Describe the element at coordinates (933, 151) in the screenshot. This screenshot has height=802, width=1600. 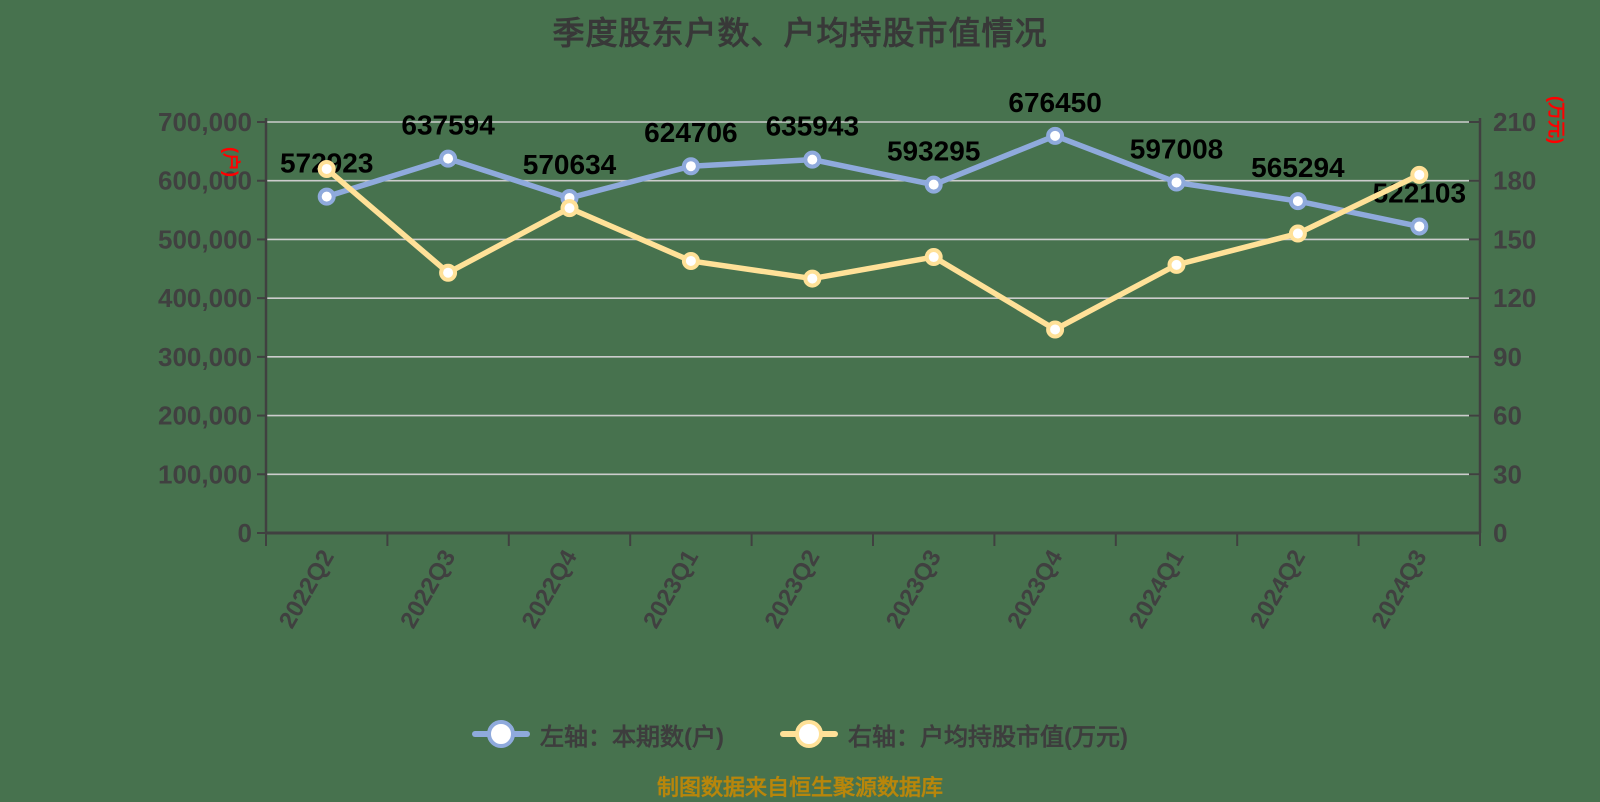
I see `data-label-shareholder-count: 593295` at that location.